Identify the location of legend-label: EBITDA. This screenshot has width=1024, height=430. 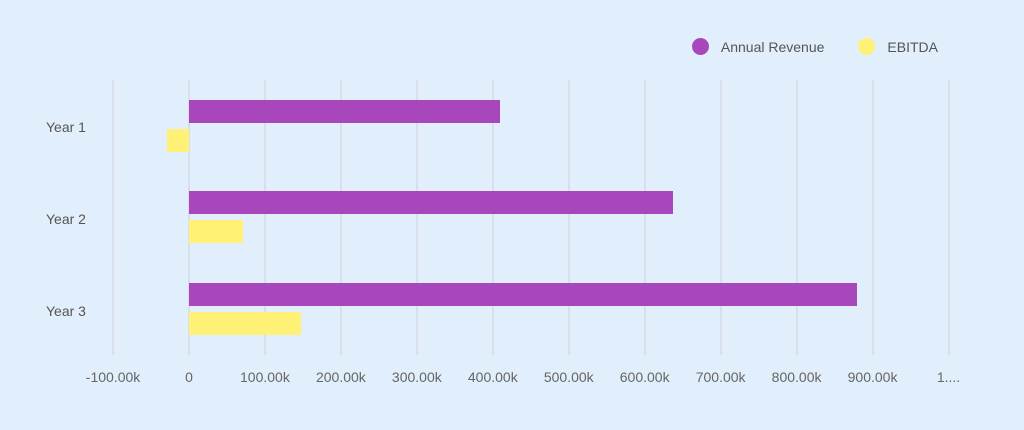
(912, 46).